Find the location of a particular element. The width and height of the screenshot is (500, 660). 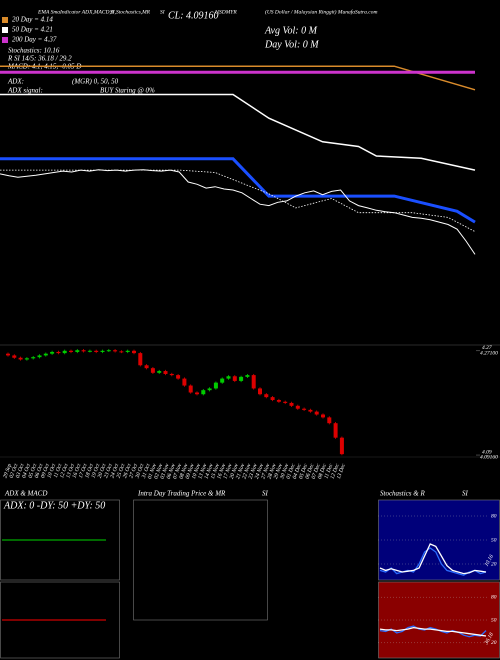

x-tick-label: 16 Nov is located at coordinates (221, 471).